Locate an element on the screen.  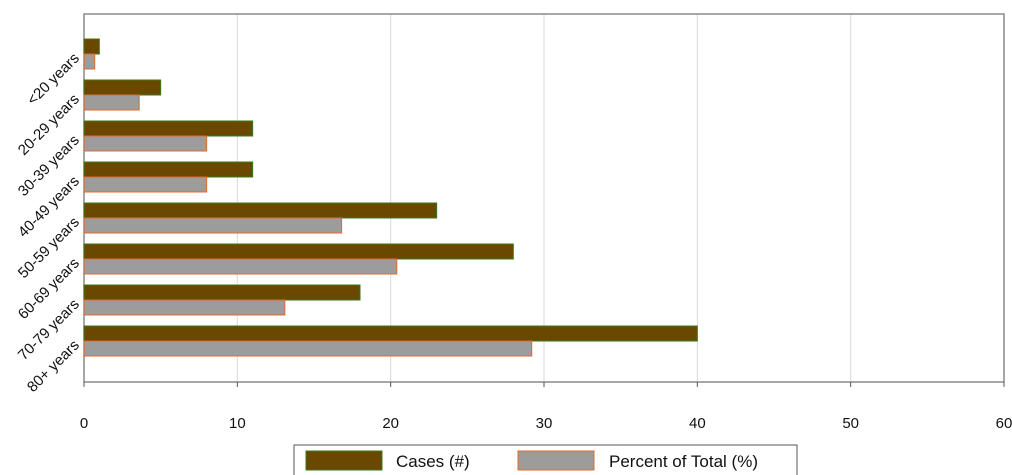
legend-label-percent: Percent of Total (%) is located at coordinates (683, 461).